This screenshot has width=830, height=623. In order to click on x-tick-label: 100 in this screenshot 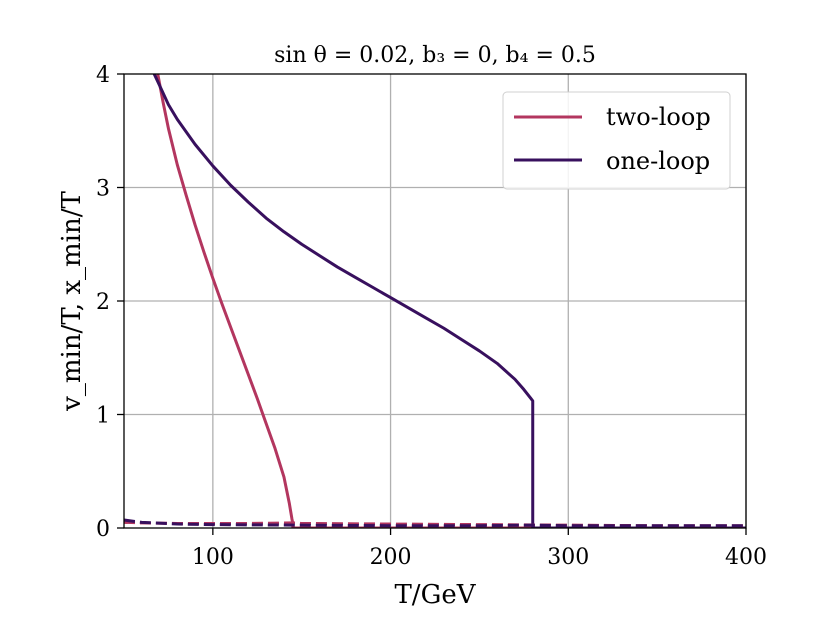, I will do `click(213, 557)`.